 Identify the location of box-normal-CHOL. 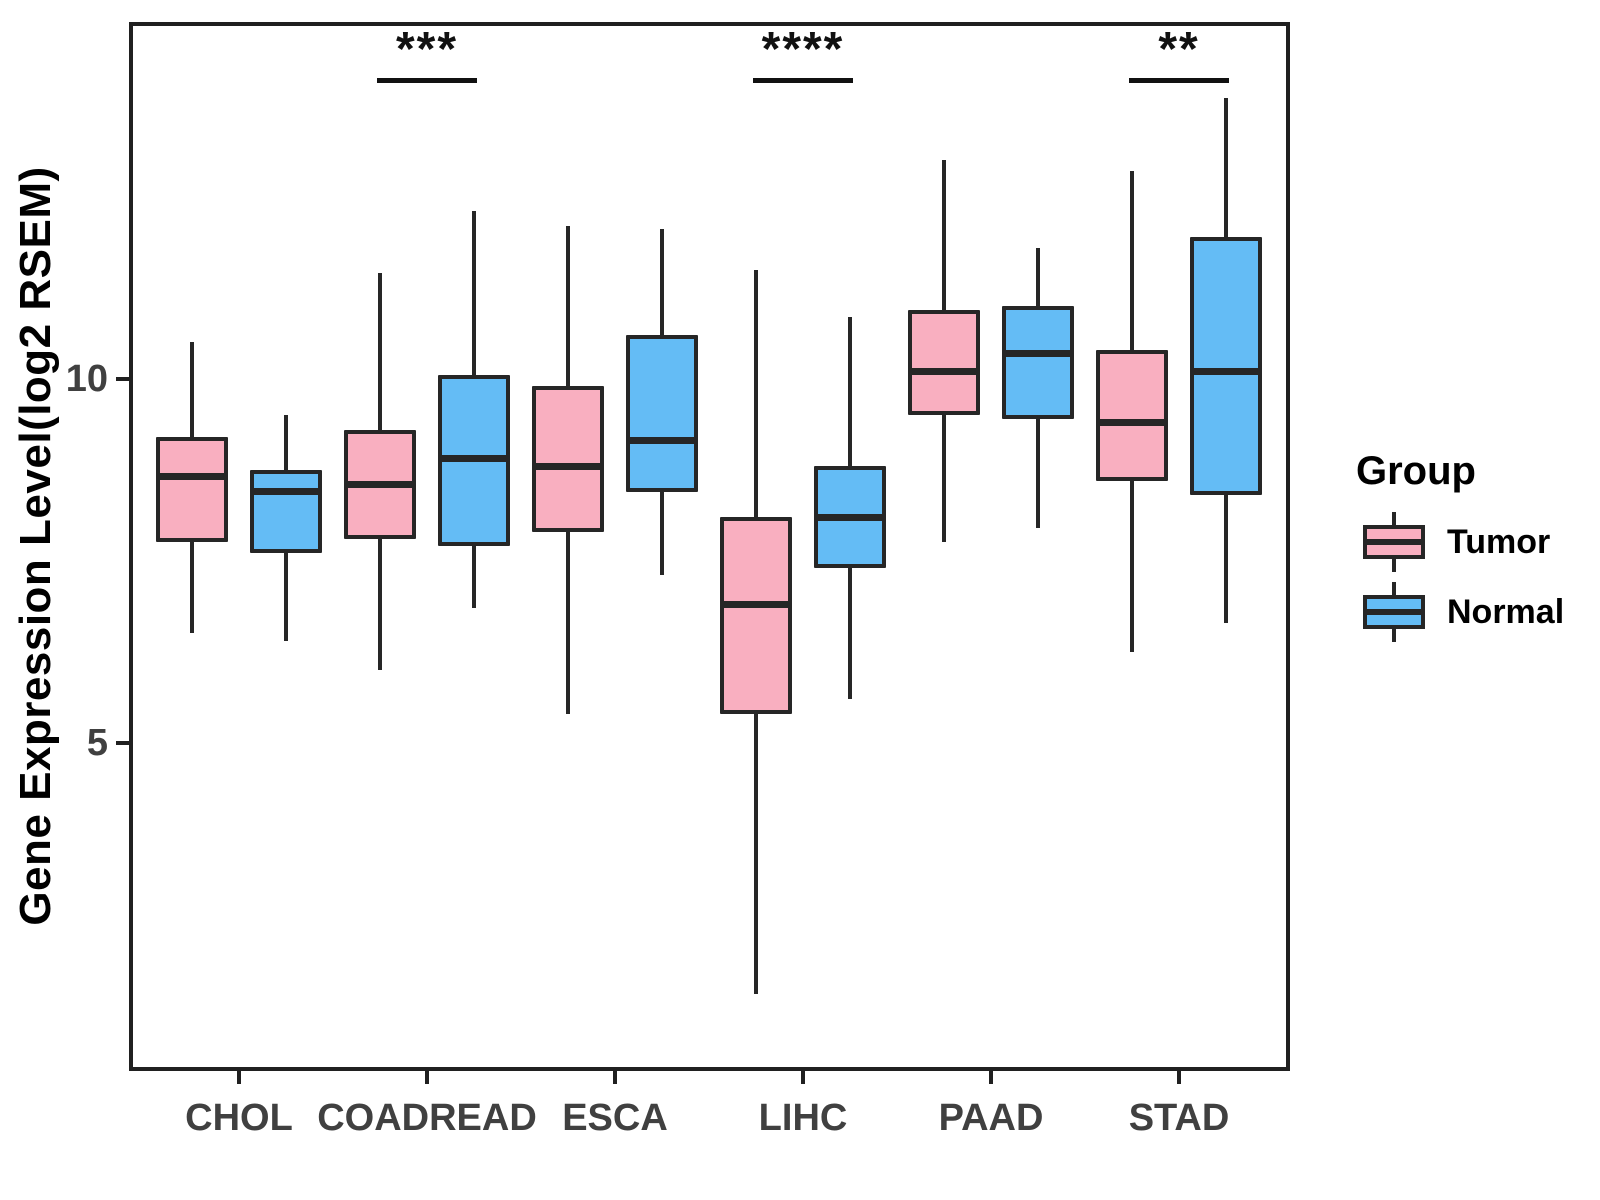
(286, 511).